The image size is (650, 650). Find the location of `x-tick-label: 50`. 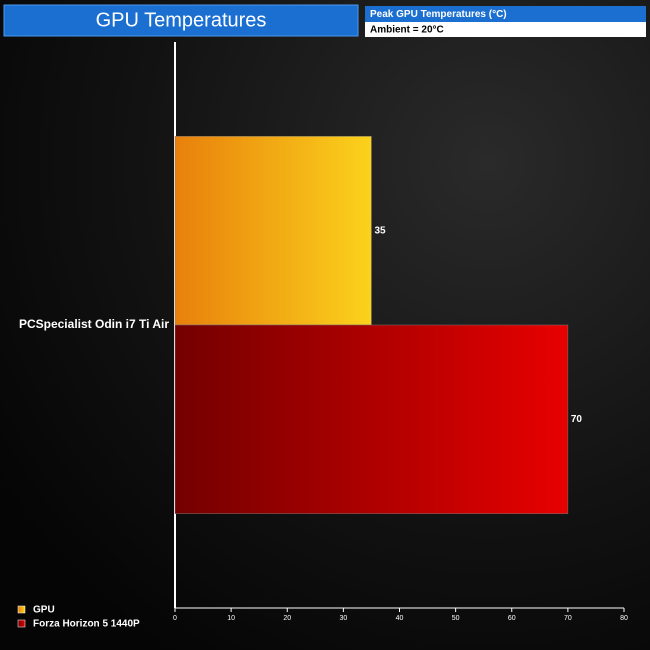

x-tick-label: 50 is located at coordinates (456, 618).